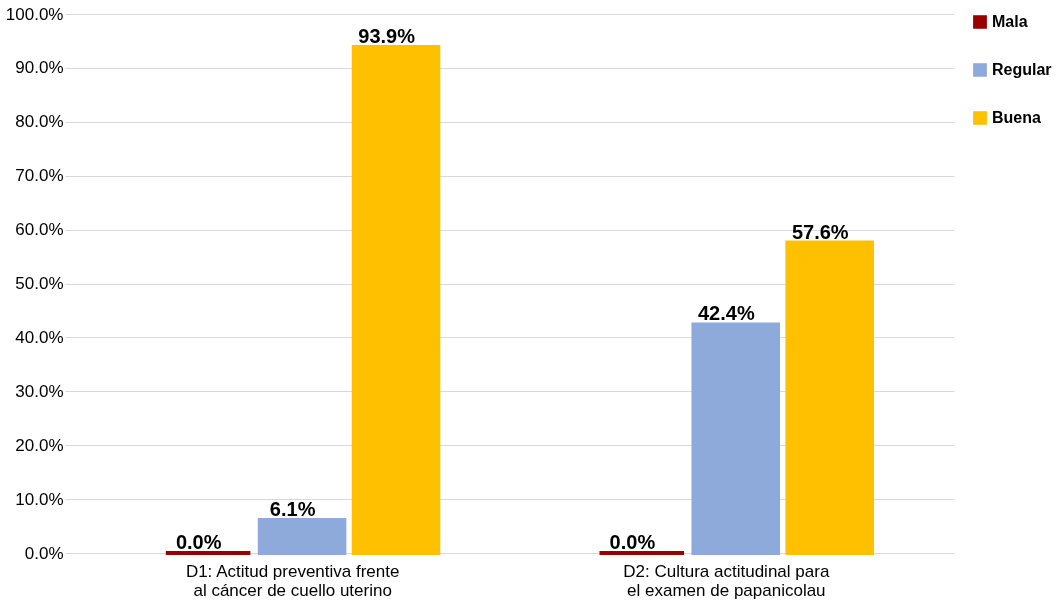  What do you see at coordinates (39, 337) in the screenshot?
I see `y-tick-label: 40.0%` at bounding box center [39, 337].